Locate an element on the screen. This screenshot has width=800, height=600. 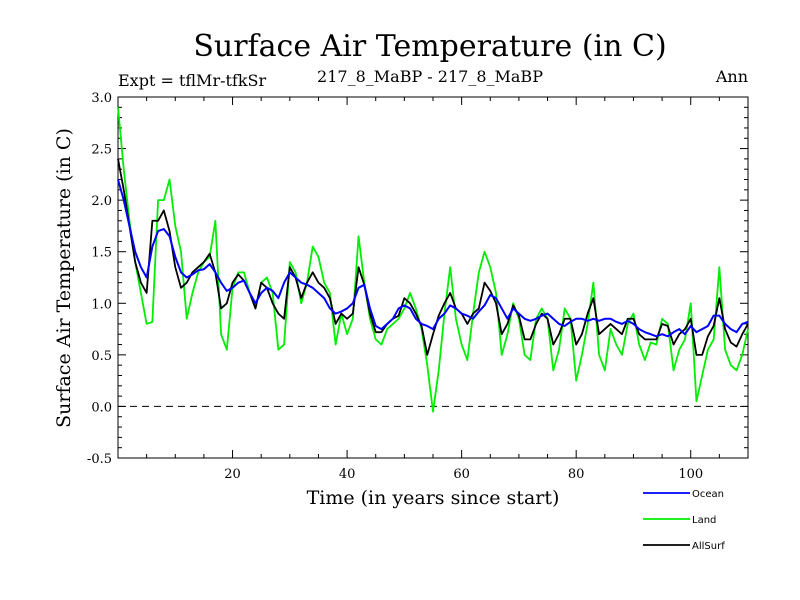
y-tick-label: 0.0 is located at coordinates (101, 407).